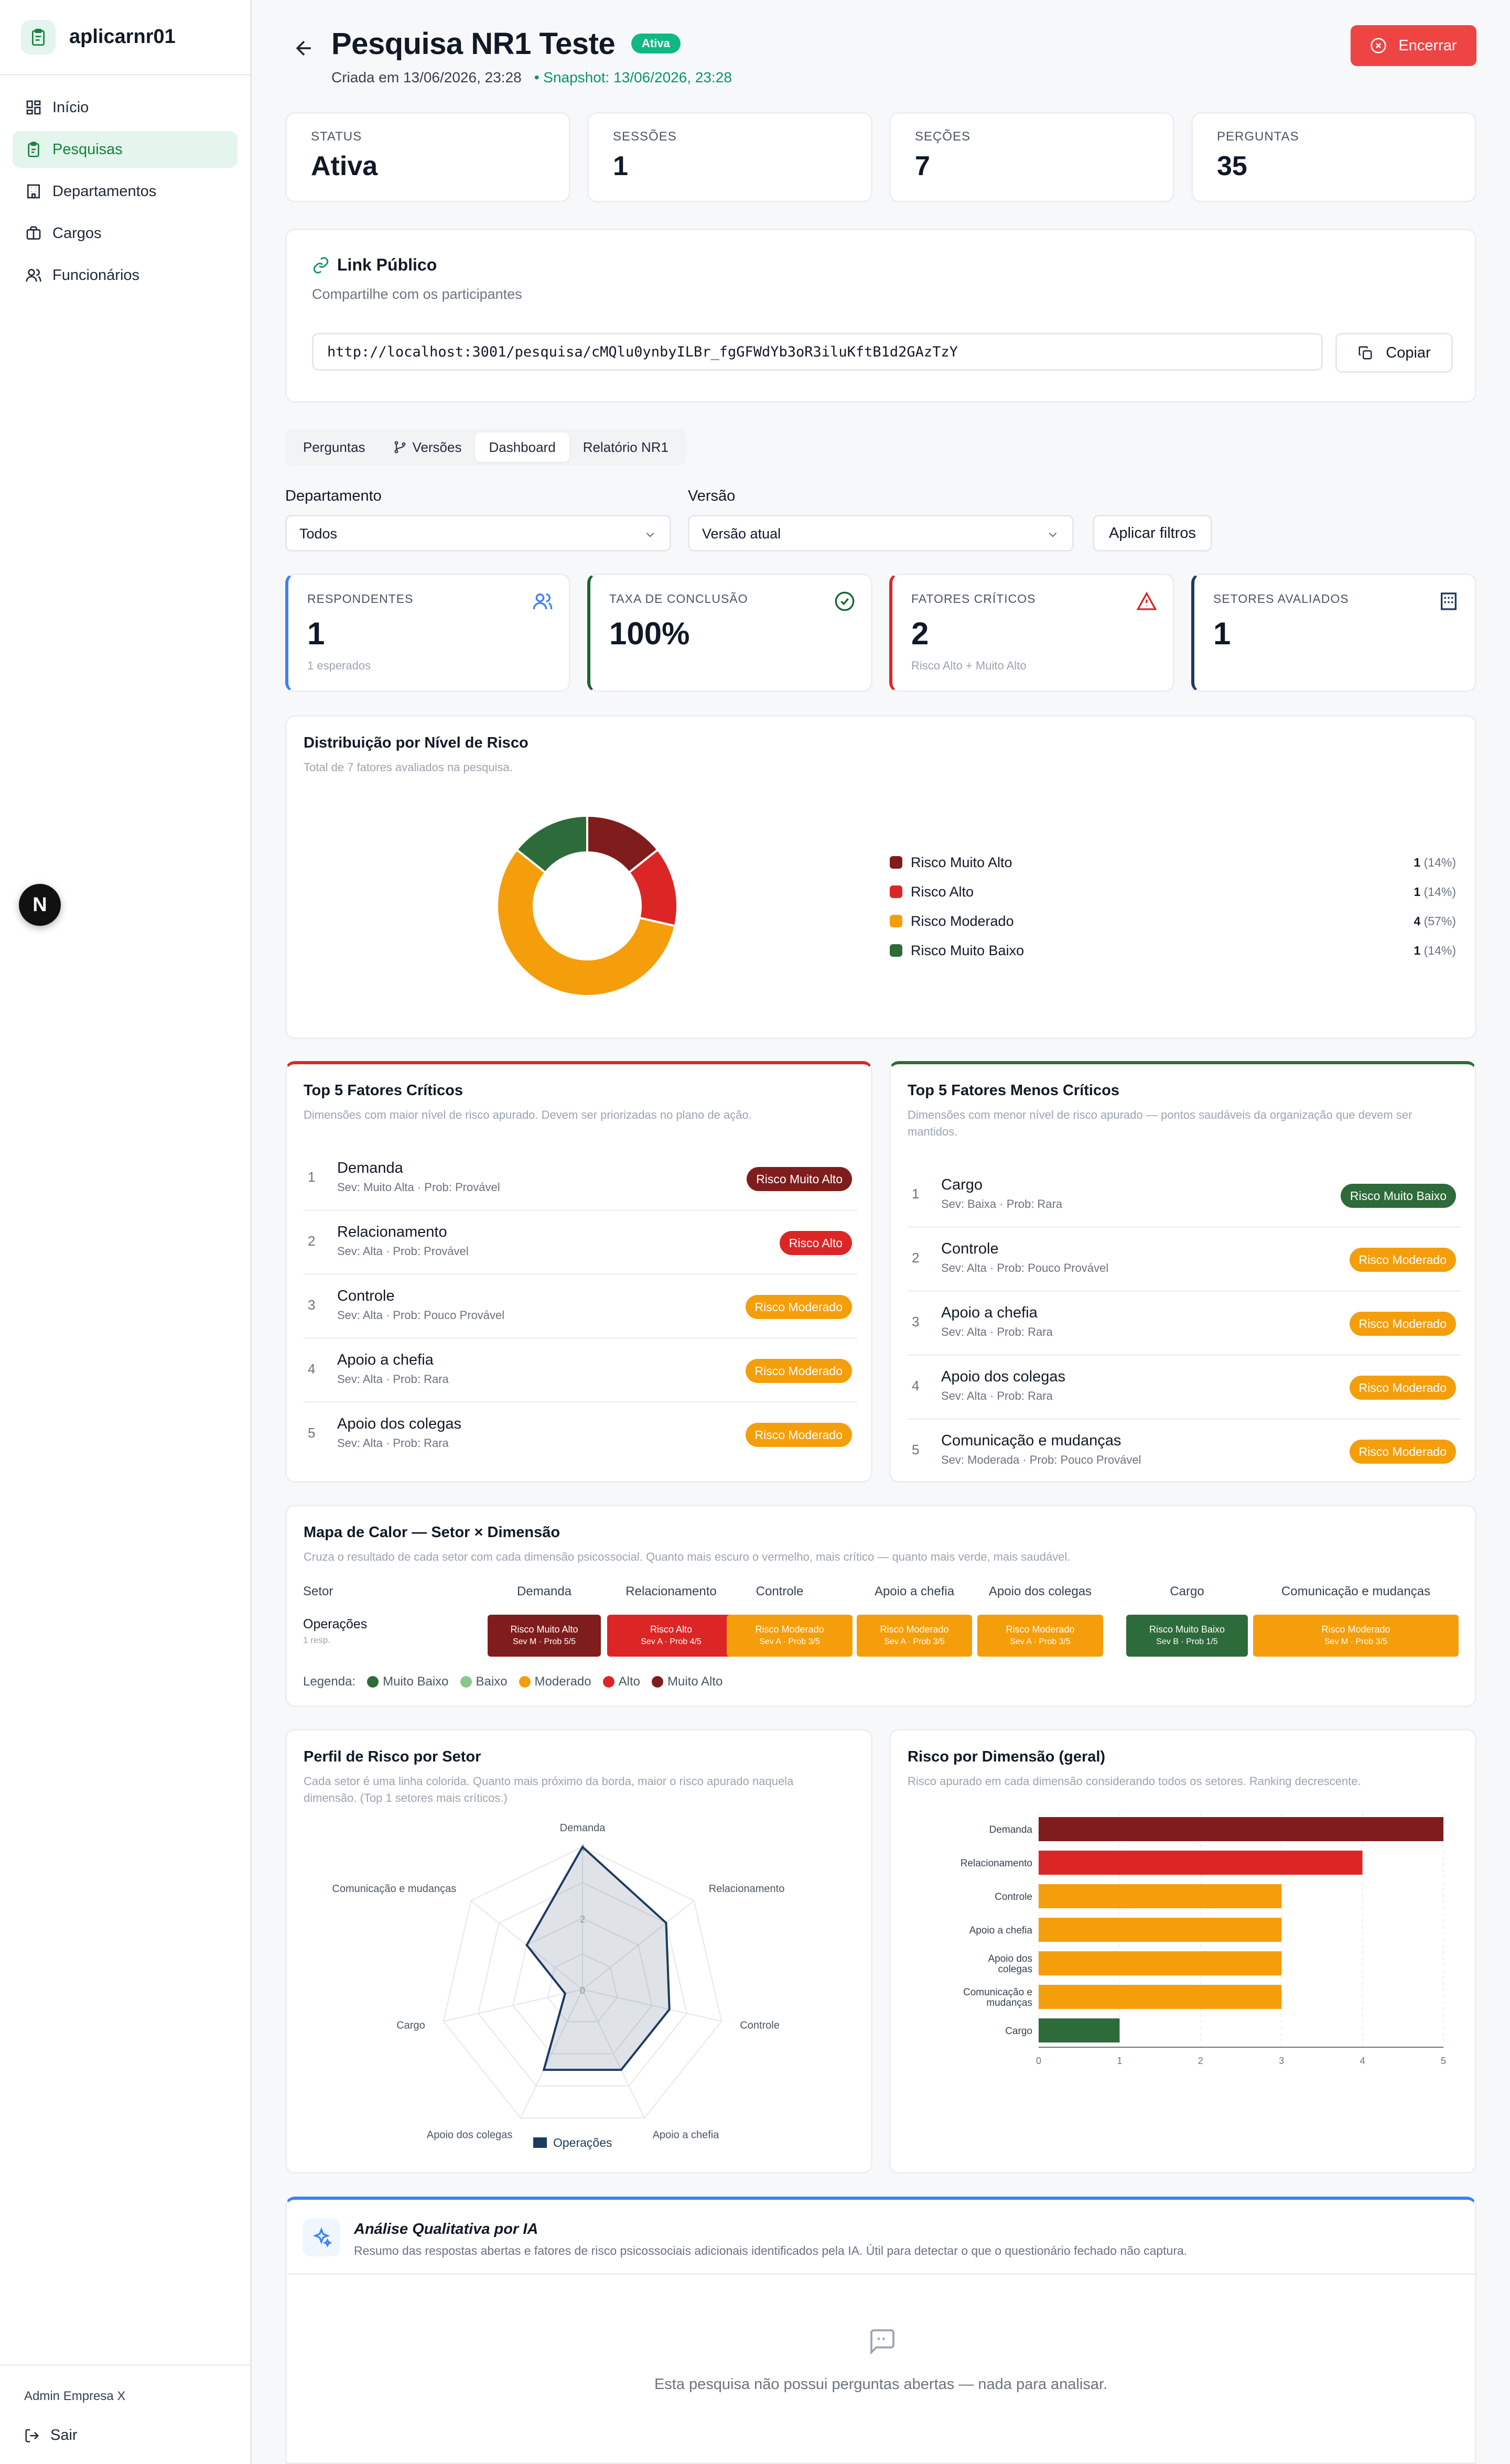 The width and height of the screenshot is (1510, 2464). What do you see at coordinates (1187, 1629) in the screenshot?
I see `heatmap-cell-risk: Risco Muito Baixo` at bounding box center [1187, 1629].